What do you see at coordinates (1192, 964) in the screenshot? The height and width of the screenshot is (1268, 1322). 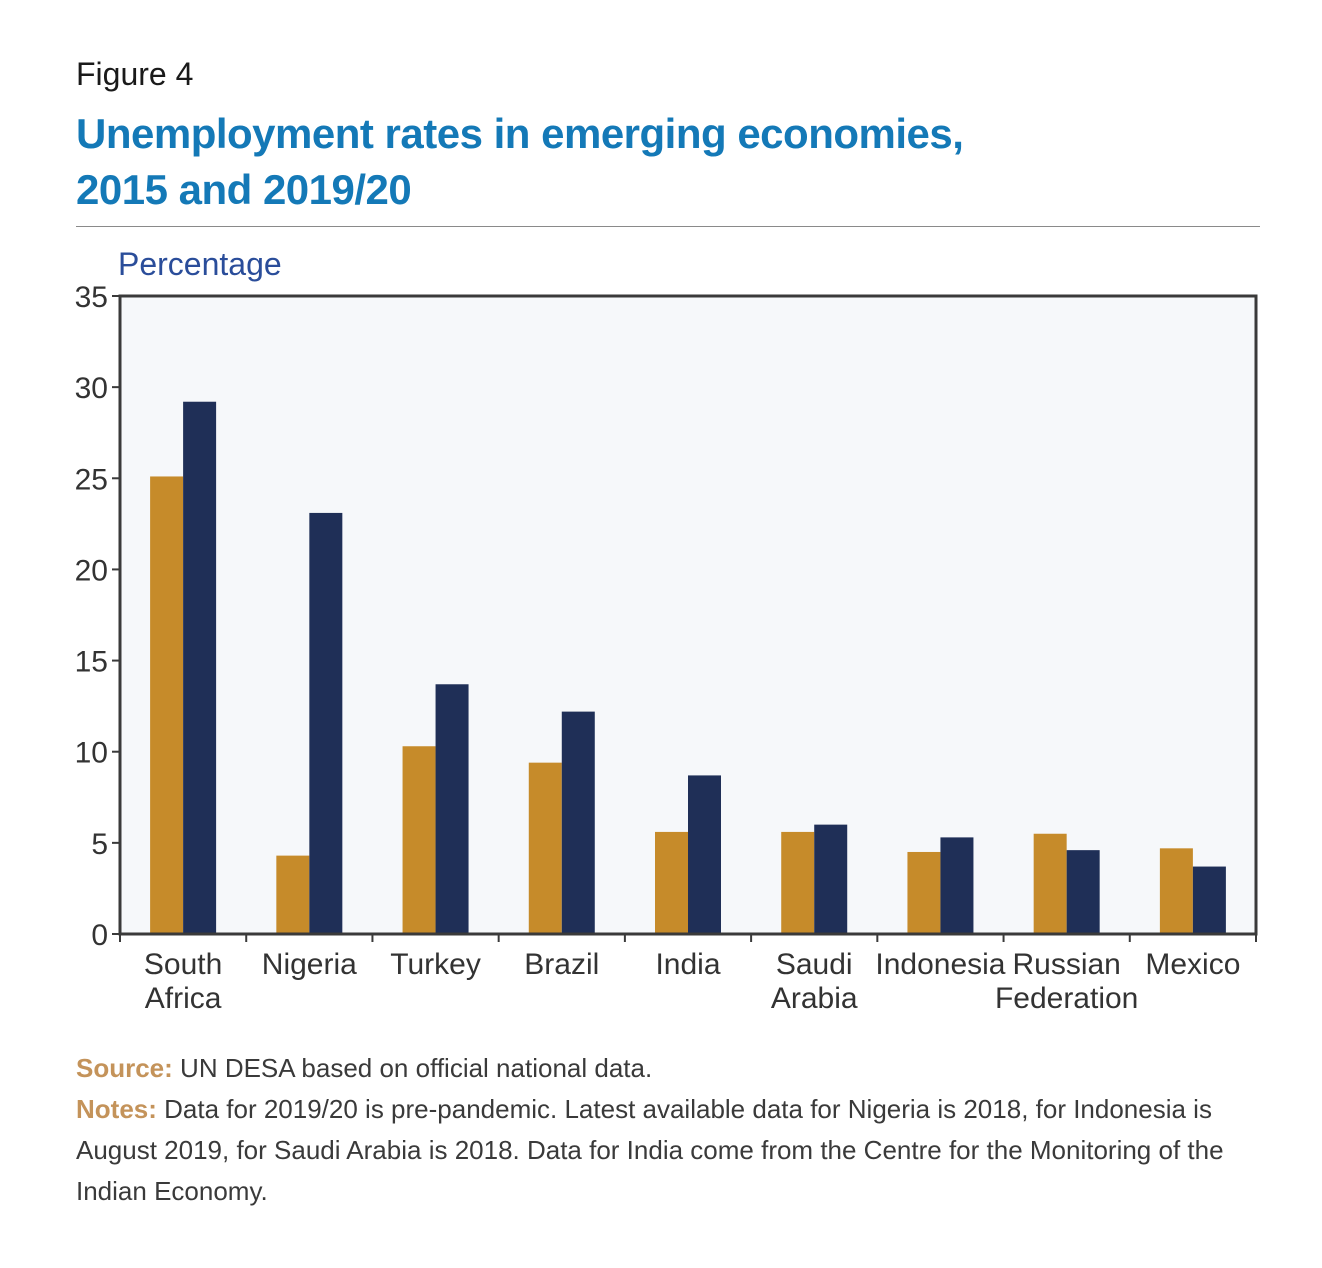 I see `x-tick-label: Mexico` at bounding box center [1192, 964].